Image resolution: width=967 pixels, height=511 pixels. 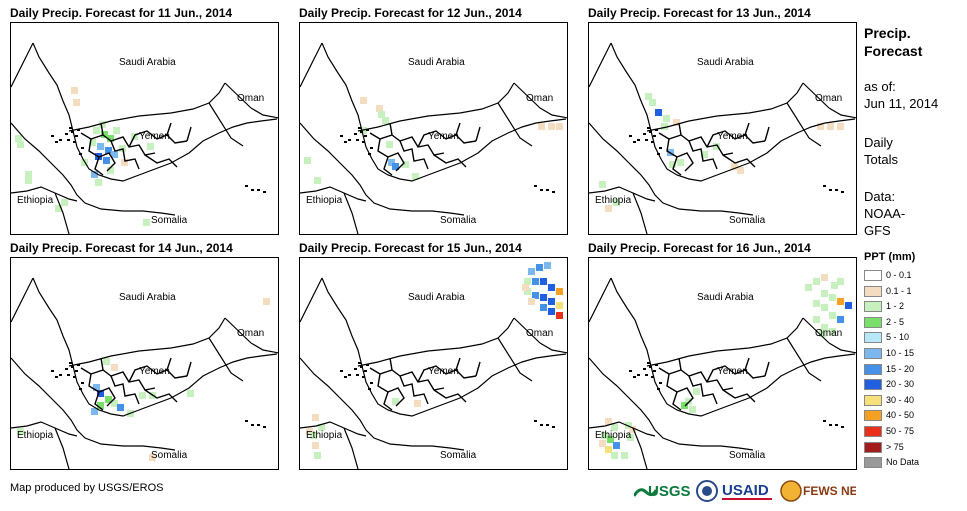 What do you see at coordinates (745, 490) in the screenshot?
I see `usaid-logo-text: USAID` at bounding box center [745, 490].